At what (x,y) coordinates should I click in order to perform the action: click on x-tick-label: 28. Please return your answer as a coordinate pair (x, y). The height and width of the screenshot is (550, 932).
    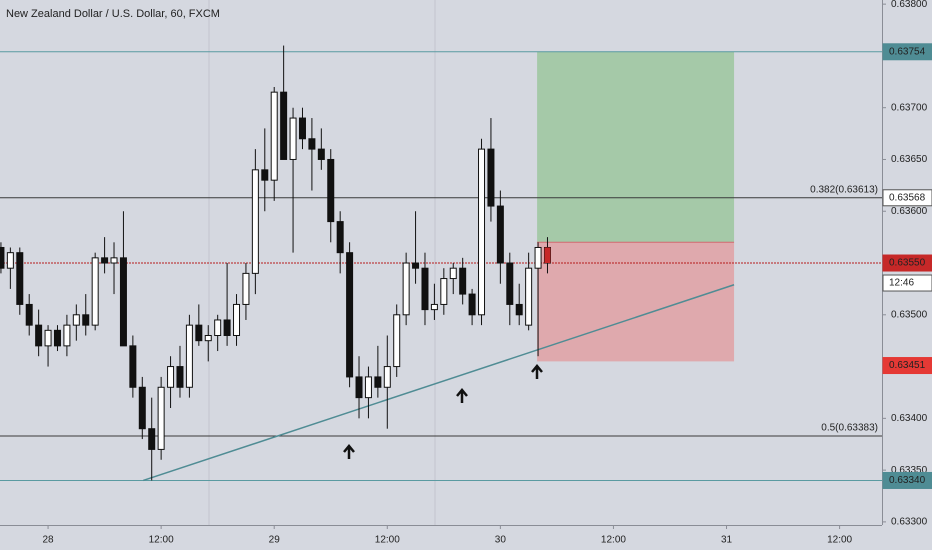
    Looking at the image, I should click on (48, 540).